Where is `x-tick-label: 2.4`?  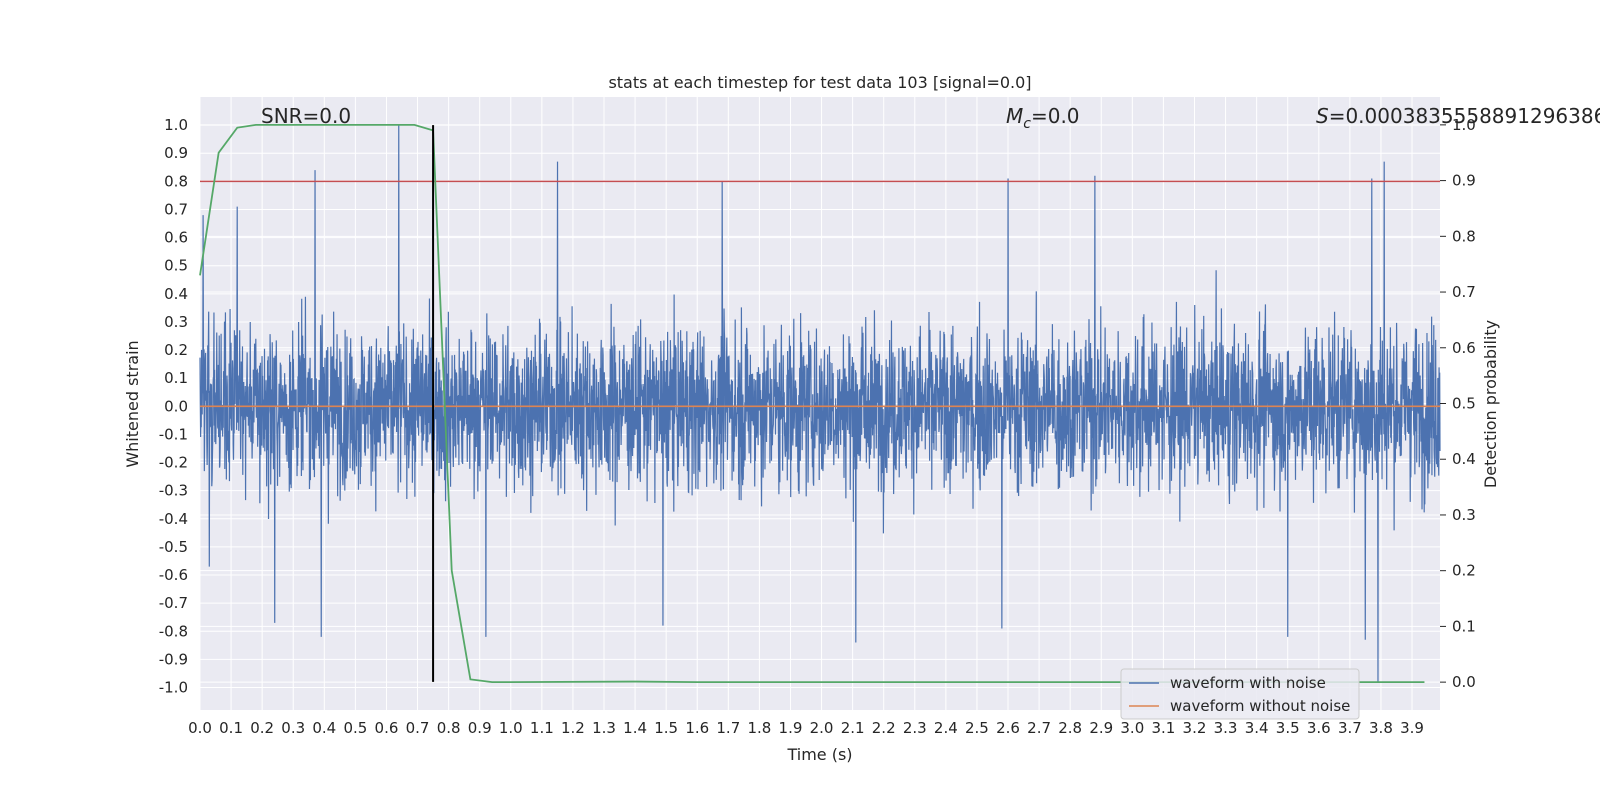
x-tick-label: 2.4 is located at coordinates (946, 728).